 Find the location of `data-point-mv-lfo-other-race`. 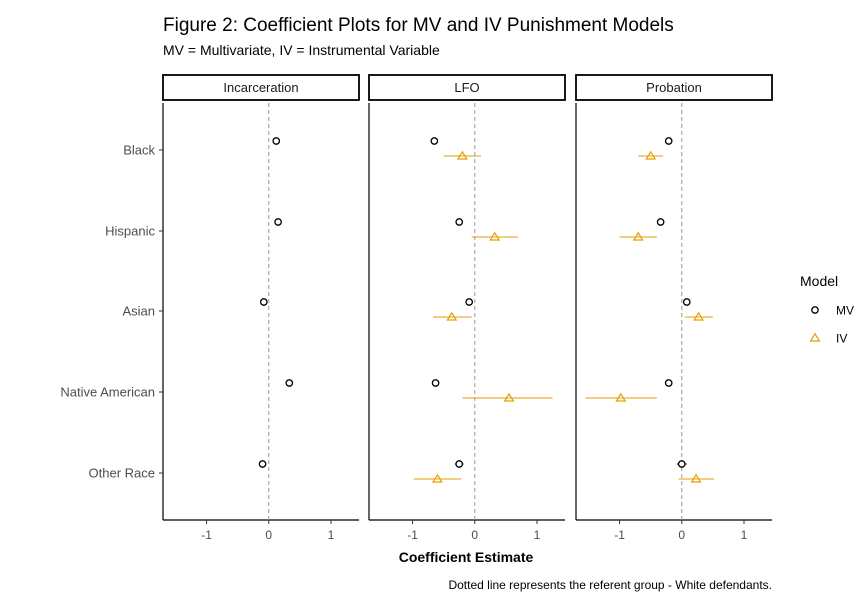

data-point-mv-lfo-other-race is located at coordinates (459, 464).